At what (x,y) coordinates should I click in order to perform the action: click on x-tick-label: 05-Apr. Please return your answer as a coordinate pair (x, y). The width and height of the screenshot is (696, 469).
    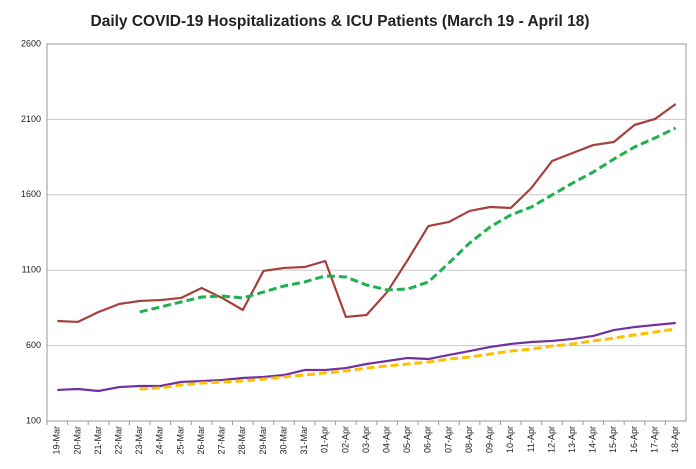
    Looking at the image, I should click on (407, 439).